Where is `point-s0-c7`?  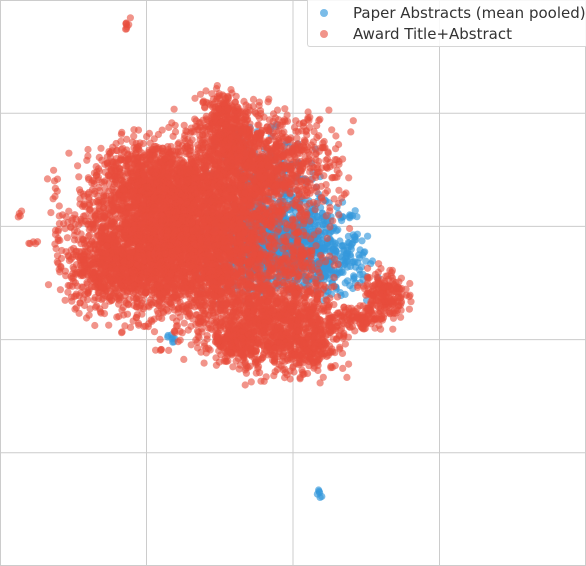
point-s0-c7 is located at coordinates (317, 494).